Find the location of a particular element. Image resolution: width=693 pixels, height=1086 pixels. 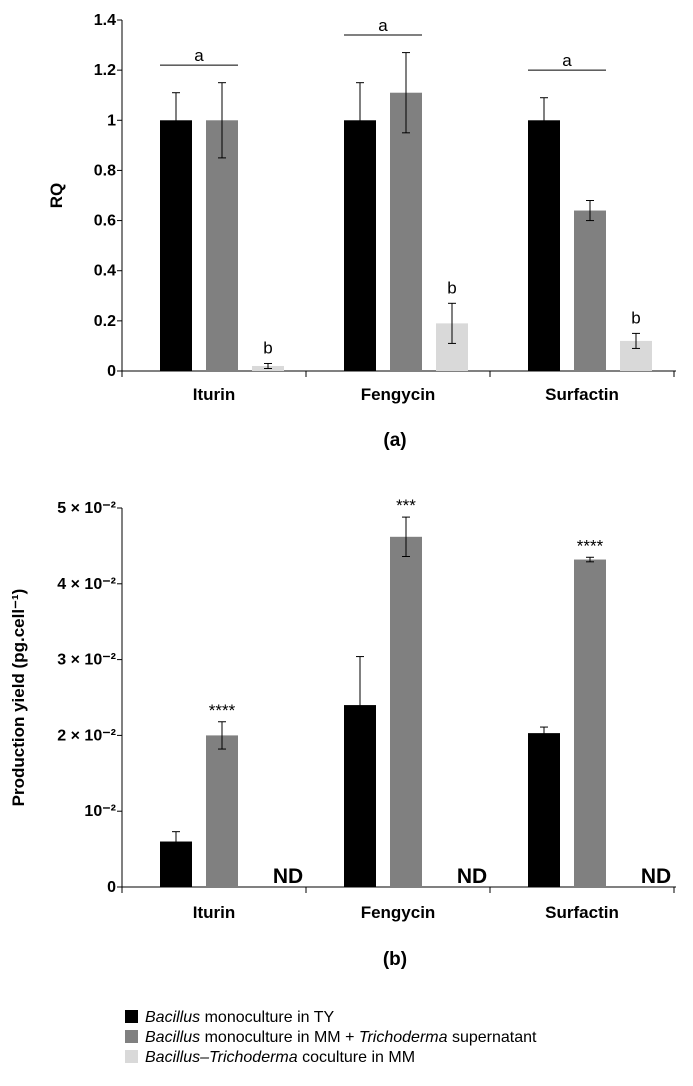

y-tick-label: 0.8 is located at coordinates (105, 170).